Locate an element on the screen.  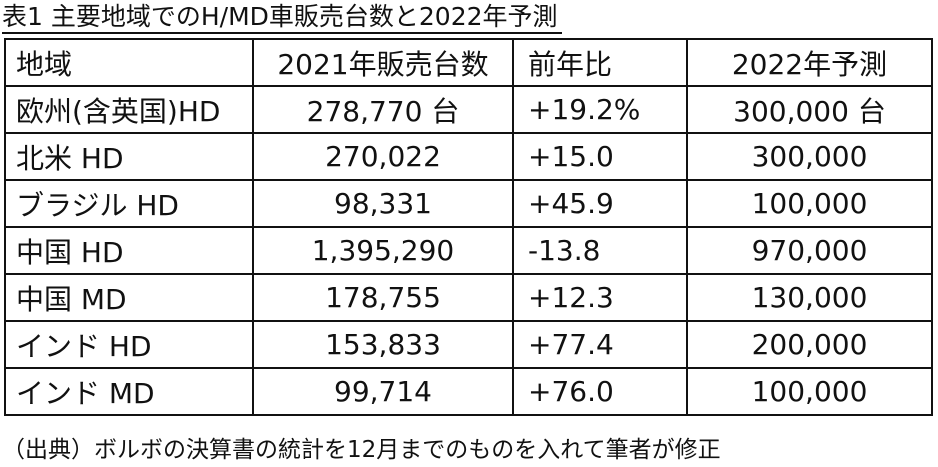
cell: +12.3 is located at coordinates (600, 297).